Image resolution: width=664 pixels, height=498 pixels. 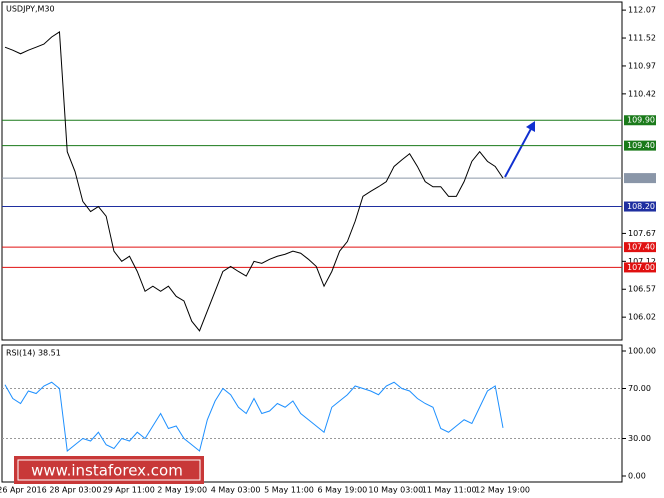 I want to click on y-tick-label: 111.52, so click(x=642, y=38).